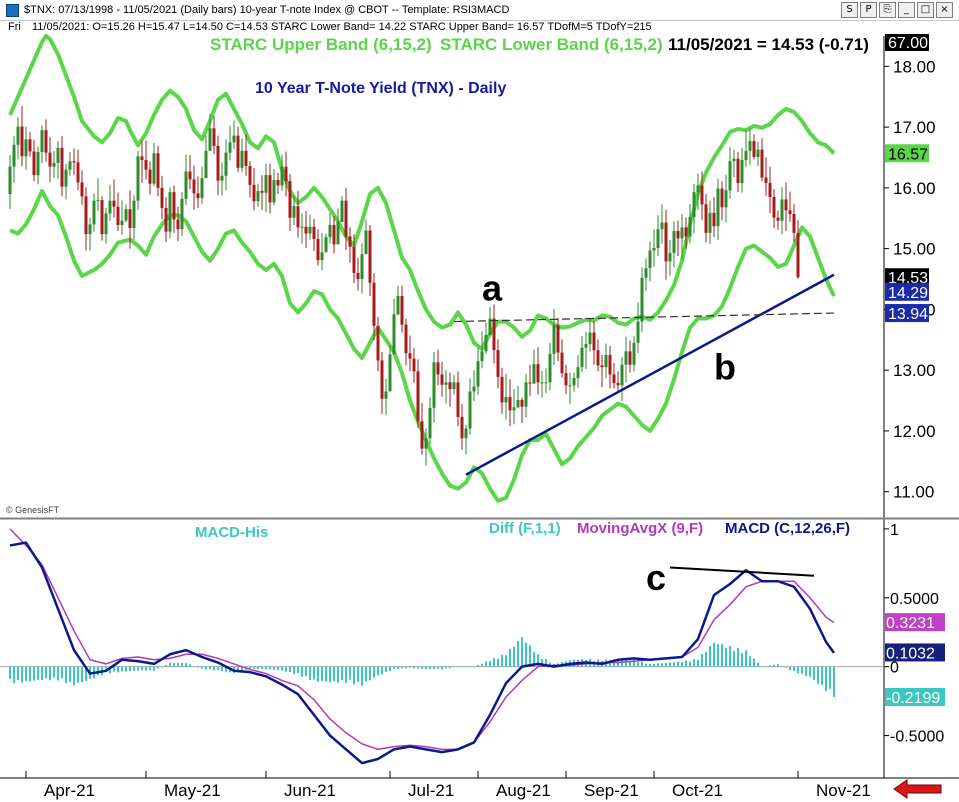  What do you see at coordinates (843, 790) in the screenshot?
I see `x-tick-label-7: Nov-21` at bounding box center [843, 790].